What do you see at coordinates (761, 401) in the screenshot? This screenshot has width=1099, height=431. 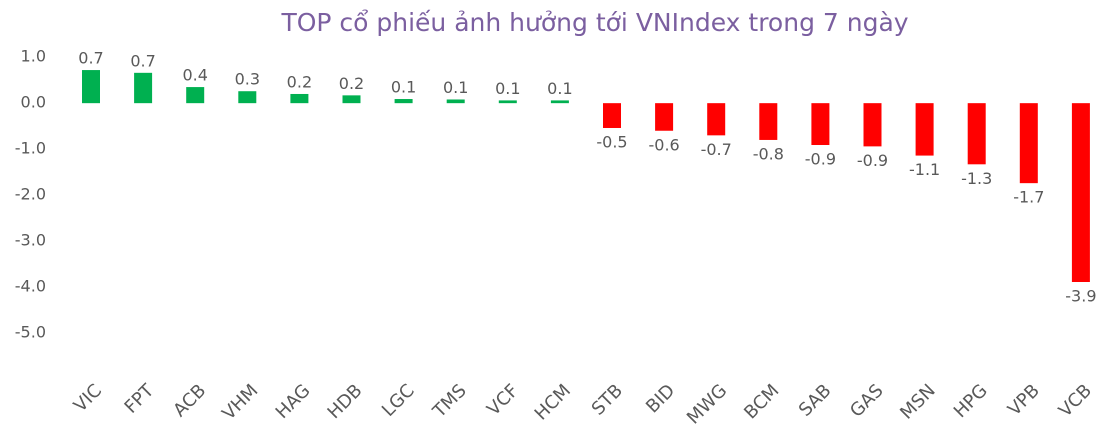 I see `x-tick-label: BCM` at bounding box center [761, 401].